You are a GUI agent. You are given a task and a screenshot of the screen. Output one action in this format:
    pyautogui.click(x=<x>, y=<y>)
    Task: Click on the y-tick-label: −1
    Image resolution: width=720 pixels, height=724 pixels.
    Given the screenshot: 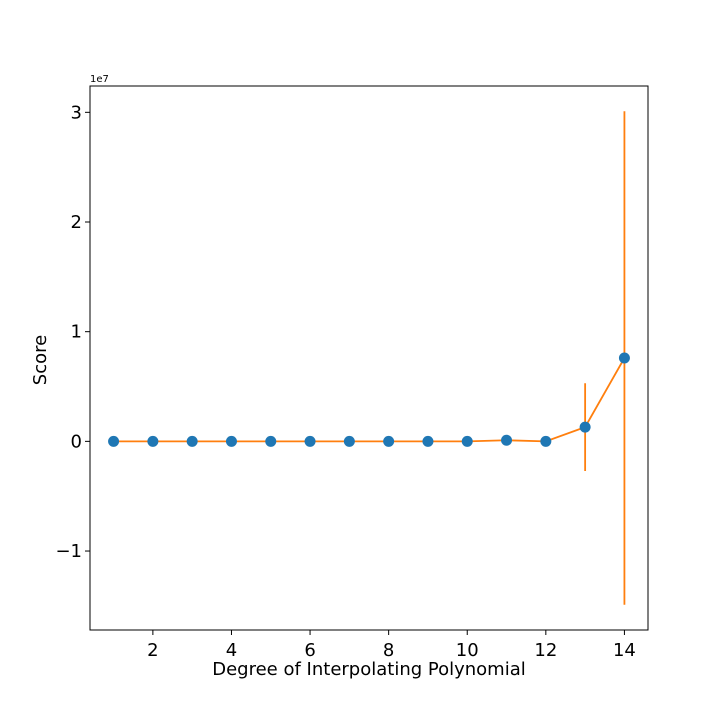 What is the action you would take?
    pyautogui.click(x=68, y=551)
    